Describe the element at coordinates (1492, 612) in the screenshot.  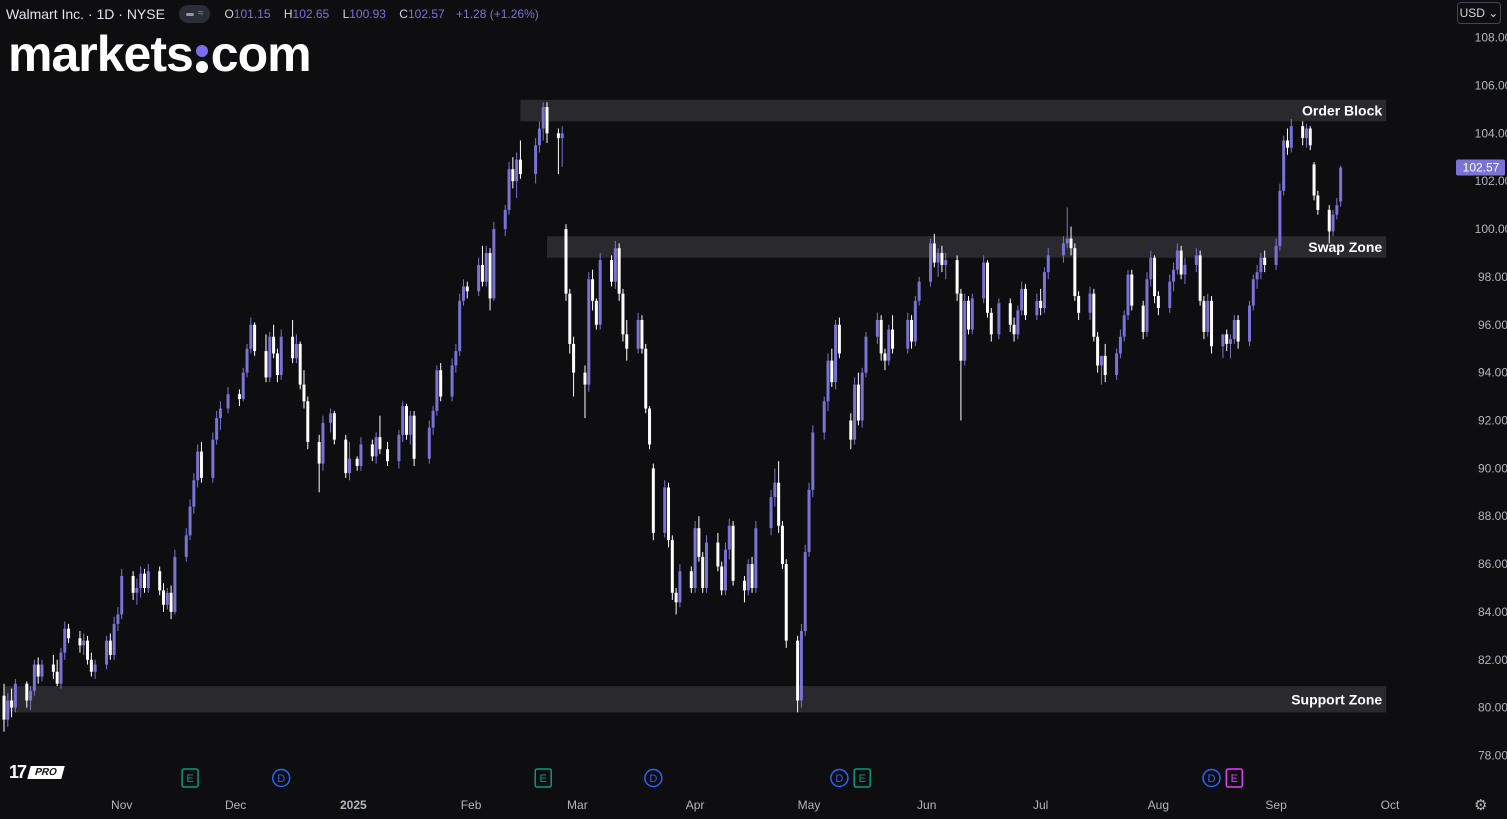
I see `y-tick-label: 84.00` at that location.